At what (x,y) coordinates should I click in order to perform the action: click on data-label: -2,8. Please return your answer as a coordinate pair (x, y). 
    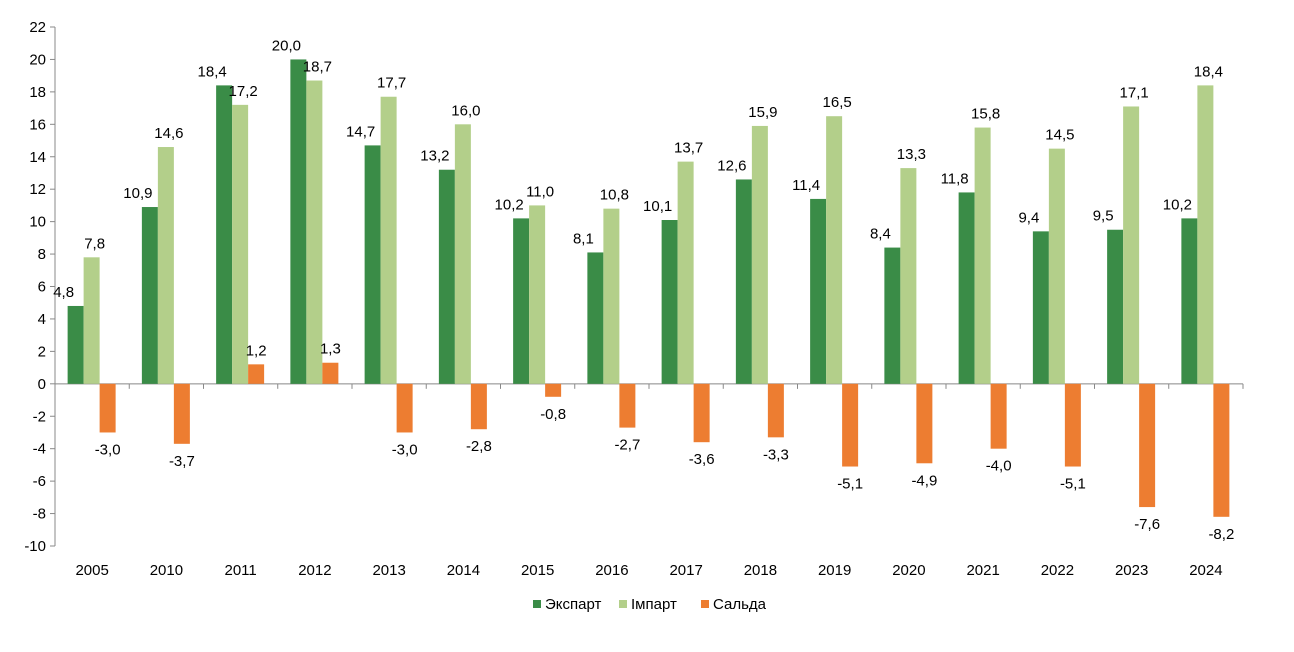
    Looking at the image, I should click on (479, 446).